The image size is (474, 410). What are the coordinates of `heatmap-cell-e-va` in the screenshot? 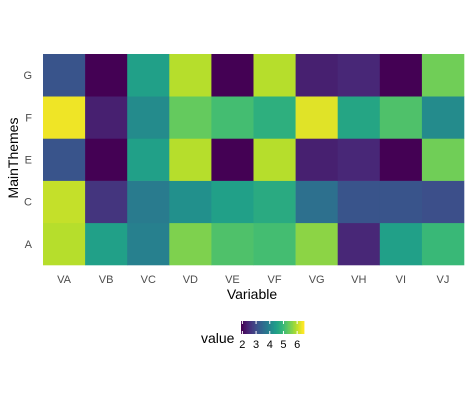 It's located at (64, 159).